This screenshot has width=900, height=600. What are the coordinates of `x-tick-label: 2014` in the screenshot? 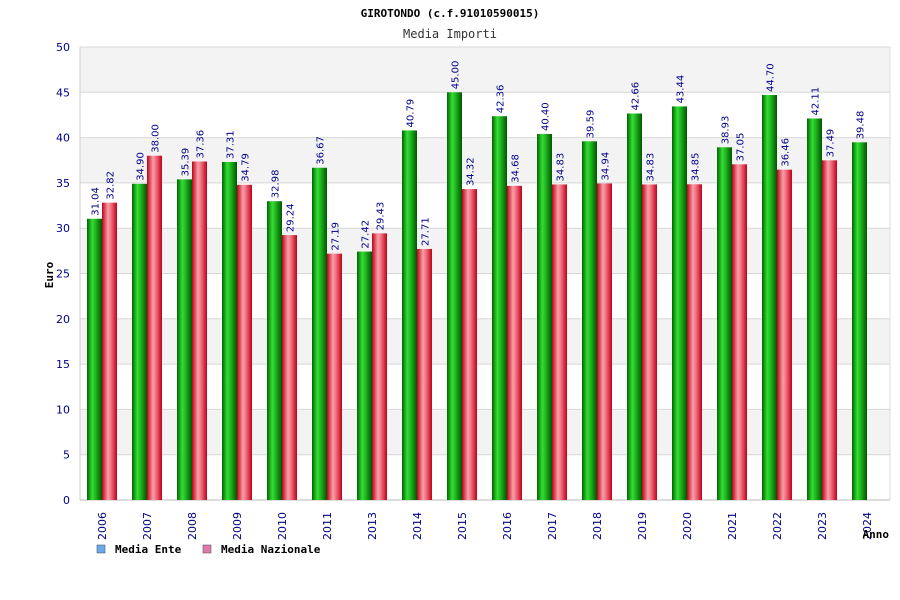 It's located at (417, 526).